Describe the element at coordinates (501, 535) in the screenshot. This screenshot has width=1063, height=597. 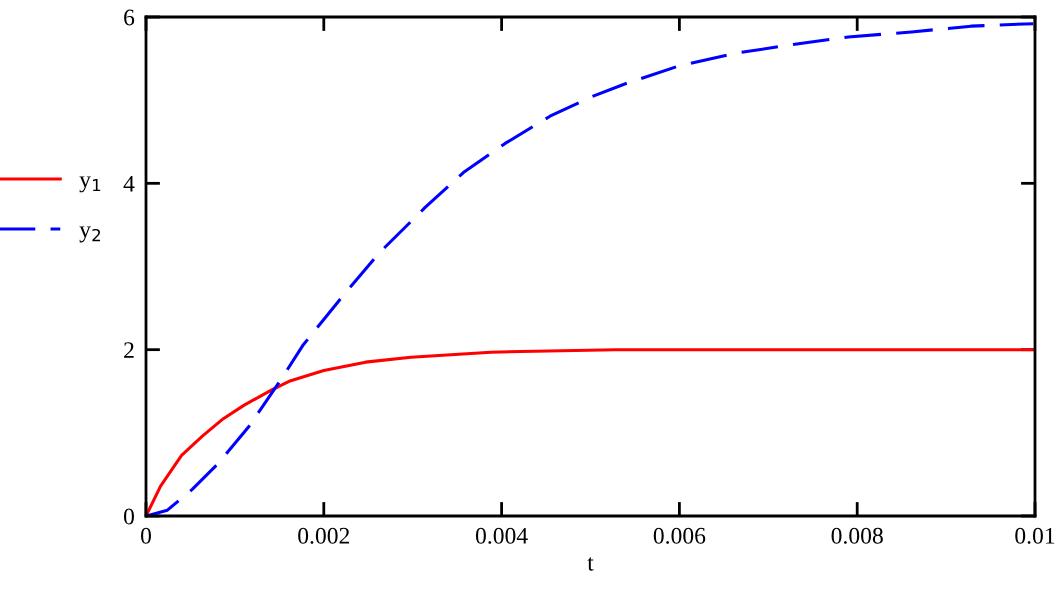
I see `x-tick-label: 0.004` at that location.